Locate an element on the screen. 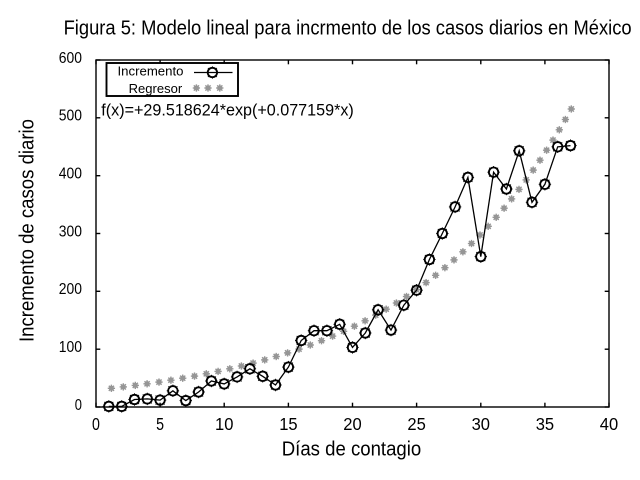 This screenshot has height=480, width=640. svg-text: 40 is located at coordinates (609, 424).